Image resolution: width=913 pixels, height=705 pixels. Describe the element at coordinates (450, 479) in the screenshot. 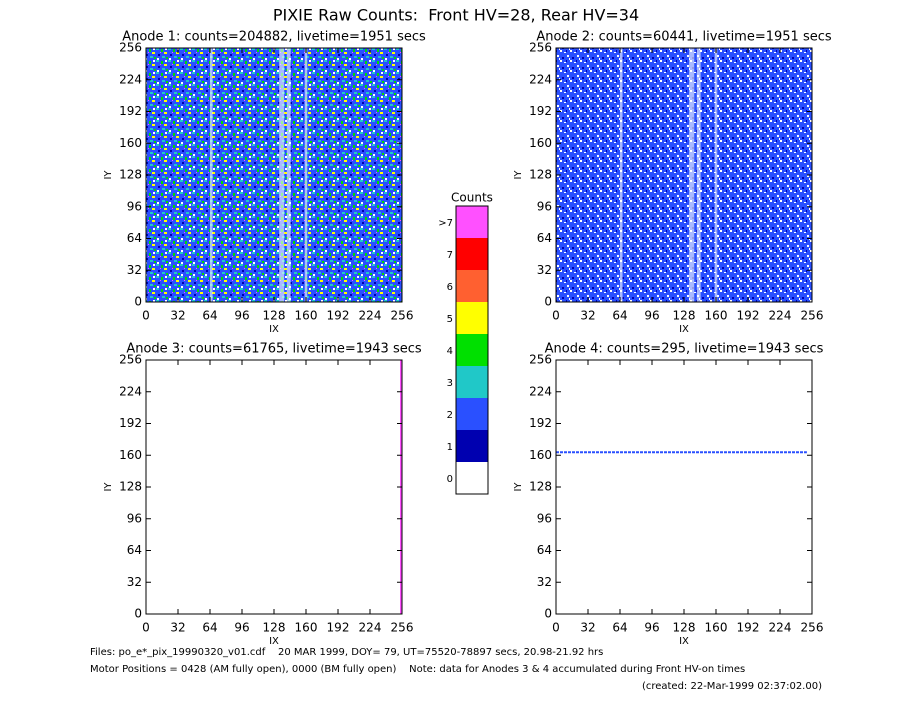

I see `colorbar-label: 0` at that location.